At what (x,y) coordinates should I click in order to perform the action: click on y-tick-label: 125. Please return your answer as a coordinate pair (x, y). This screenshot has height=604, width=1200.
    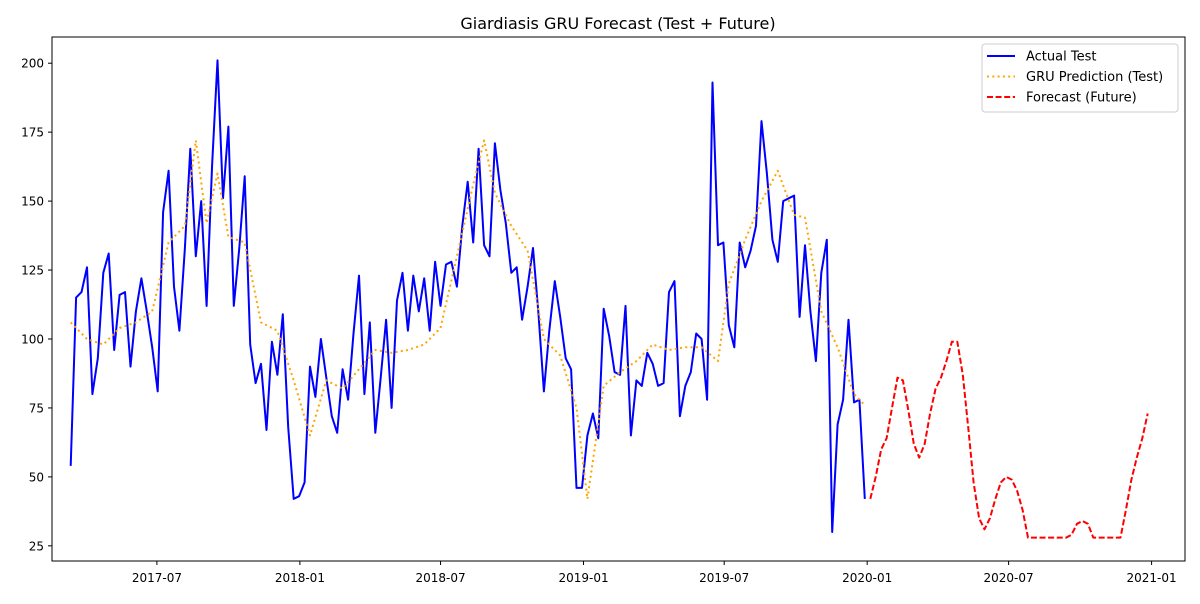
    Looking at the image, I should click on (32, 271).